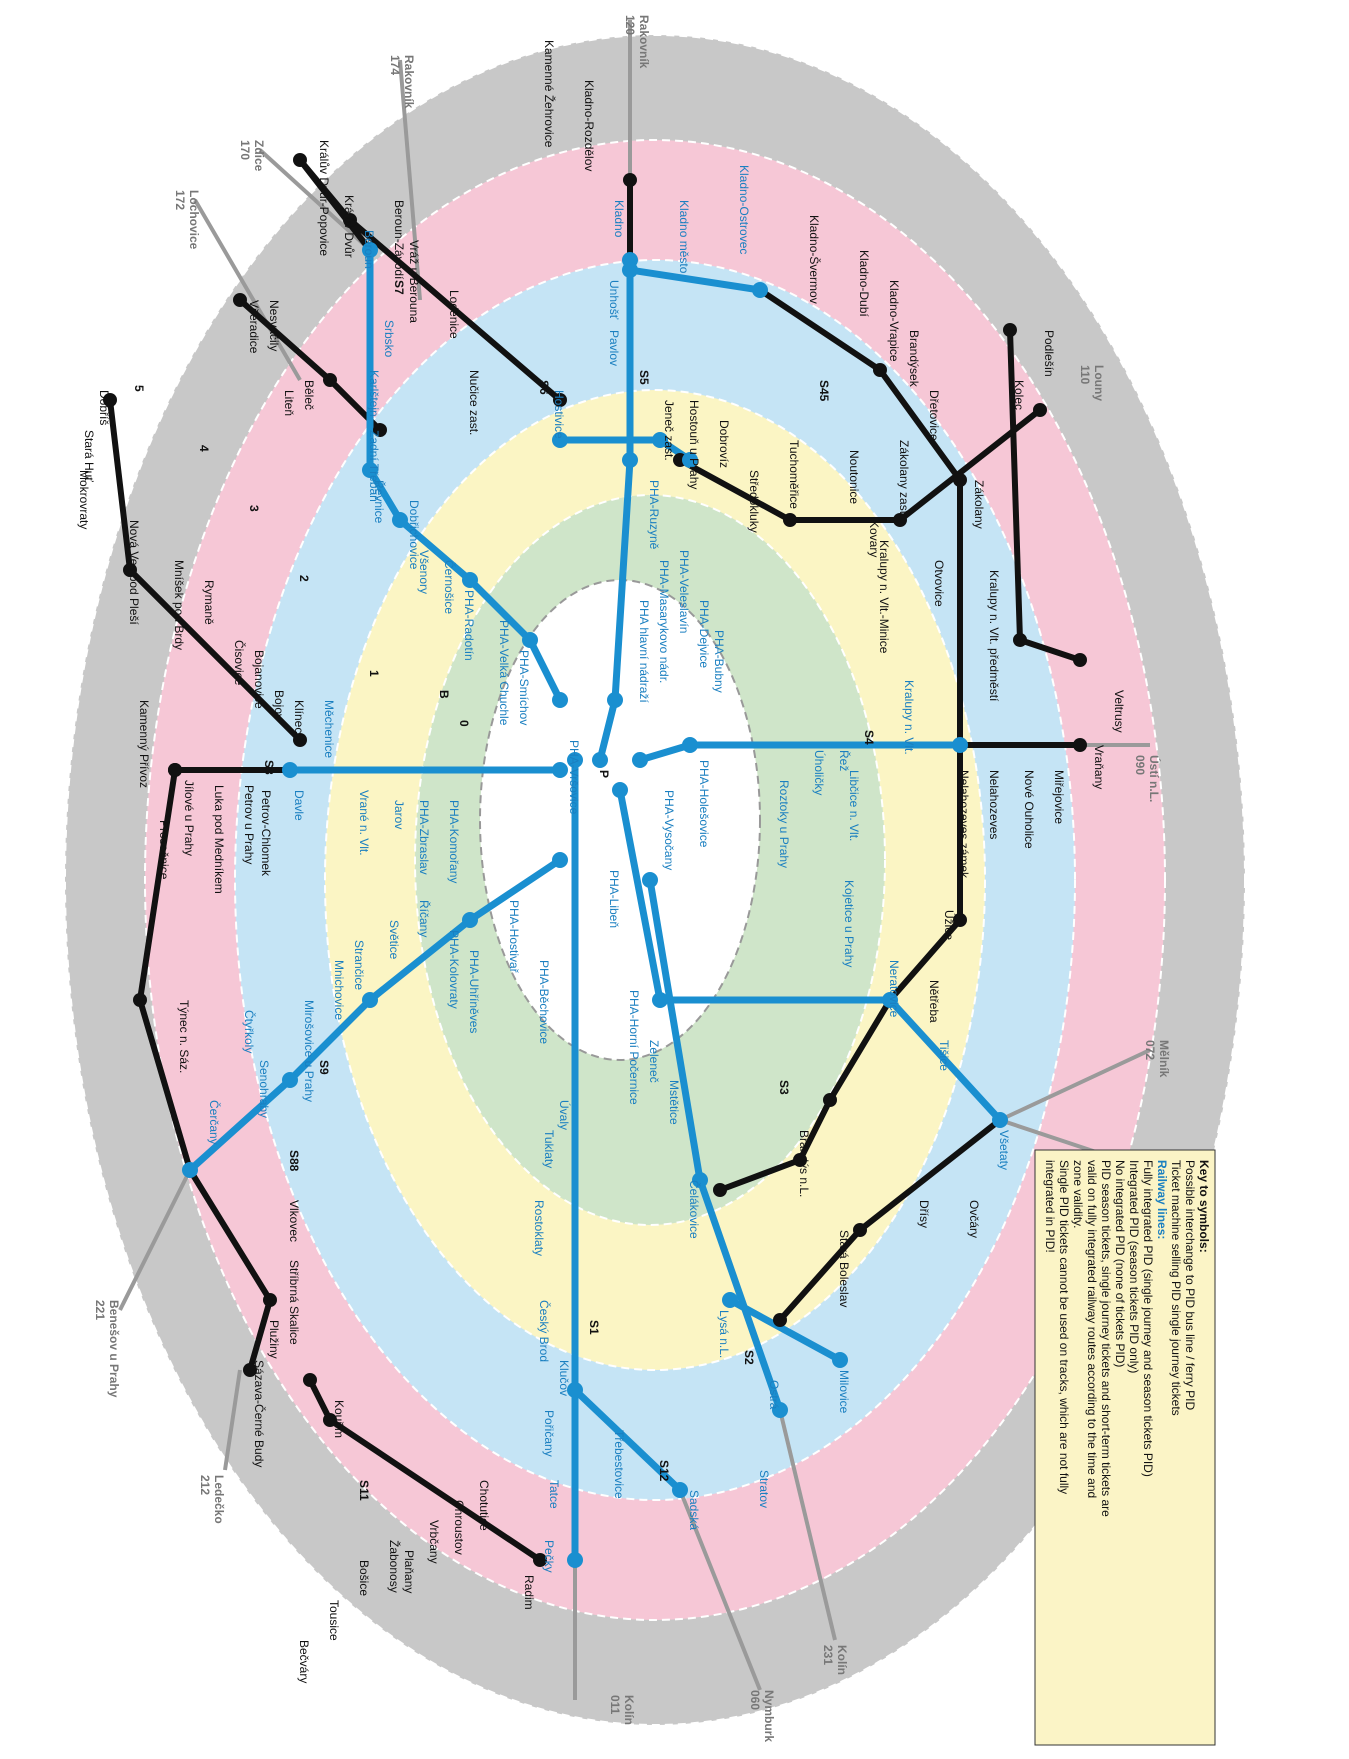 This screenshot has height=1759, width=1349. What do you see at coordinates (619, 1464) in the screenshot?
I see `station-label: Třebestovice` at bounding box center [619, 1464].